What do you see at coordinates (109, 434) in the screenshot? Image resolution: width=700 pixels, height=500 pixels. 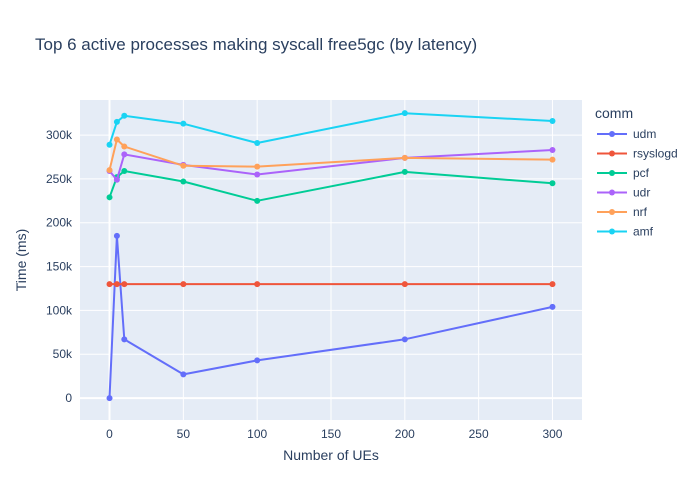 I see `x-tick-label: 0` at bounding box center [109, 434].